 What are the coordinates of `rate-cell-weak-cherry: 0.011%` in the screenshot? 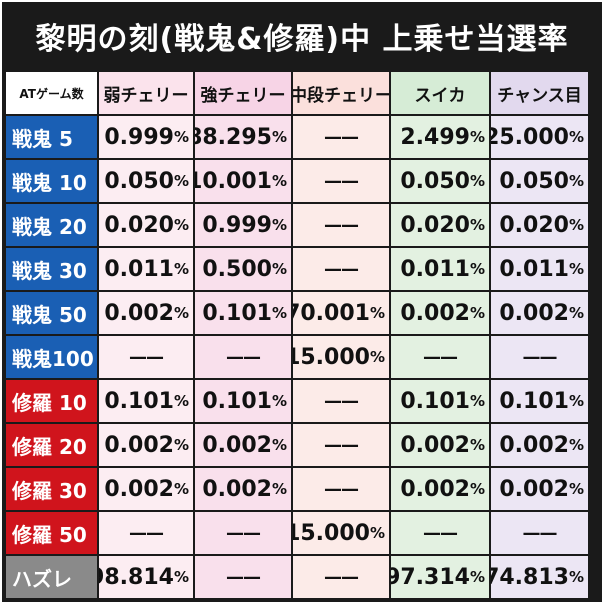 It's located at (146, 269).